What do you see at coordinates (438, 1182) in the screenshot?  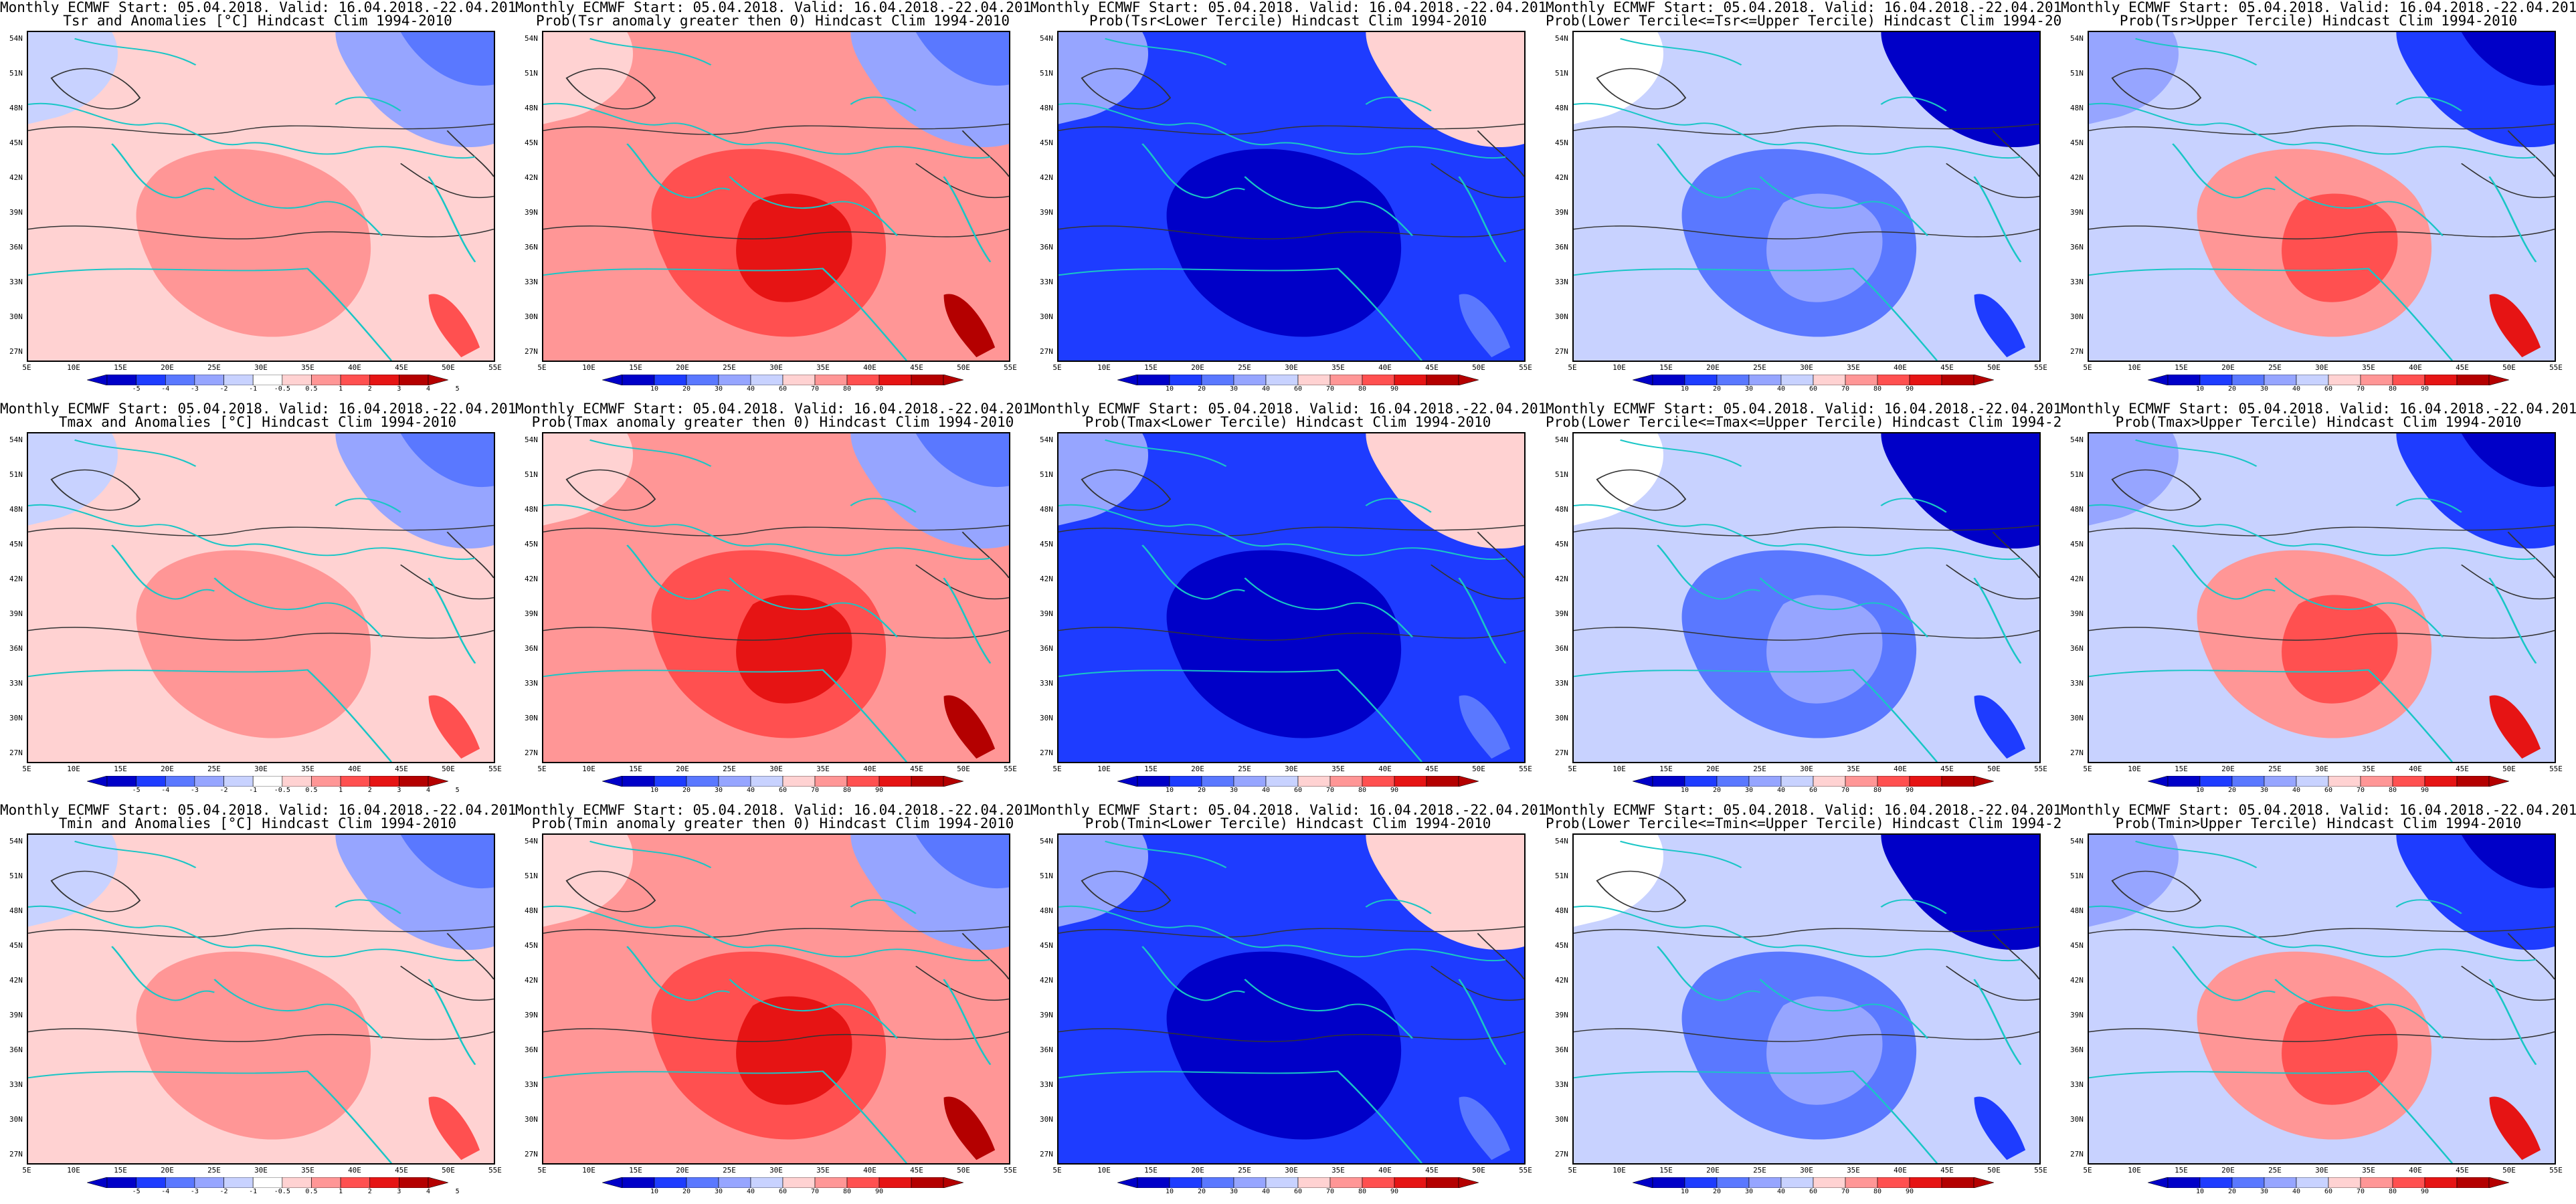 I see `colorbar-right-arrow` at bounding box center [438, 1182].